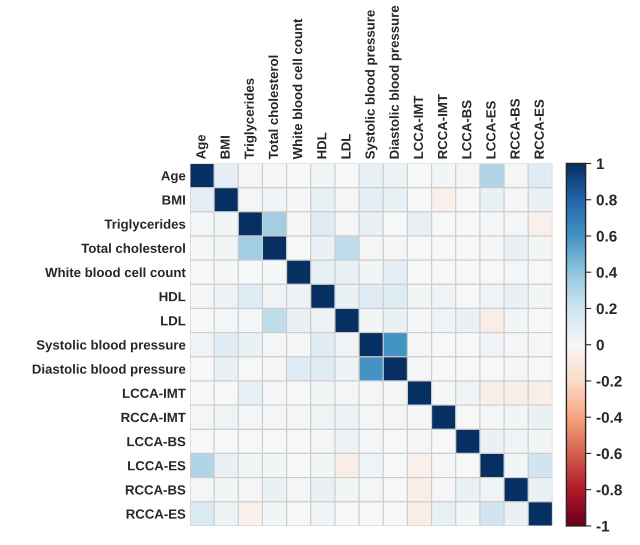  What do you see at coordinates (115, 272) in the screenshot?
I see `y-tick-label: White blood cell count` at bounding box center [115, 272].